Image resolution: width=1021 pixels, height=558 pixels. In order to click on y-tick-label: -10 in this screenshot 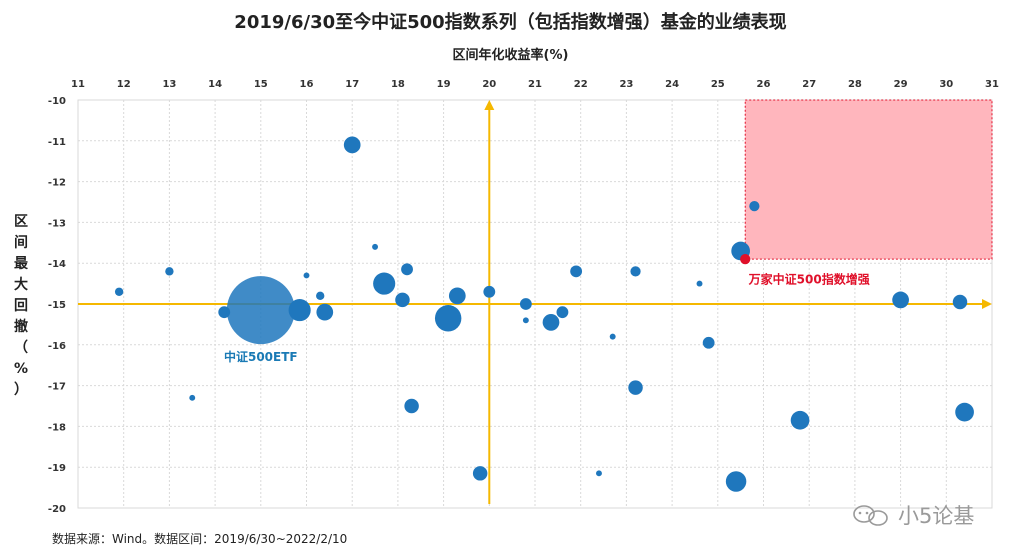, I will do `click(57, 101)`.